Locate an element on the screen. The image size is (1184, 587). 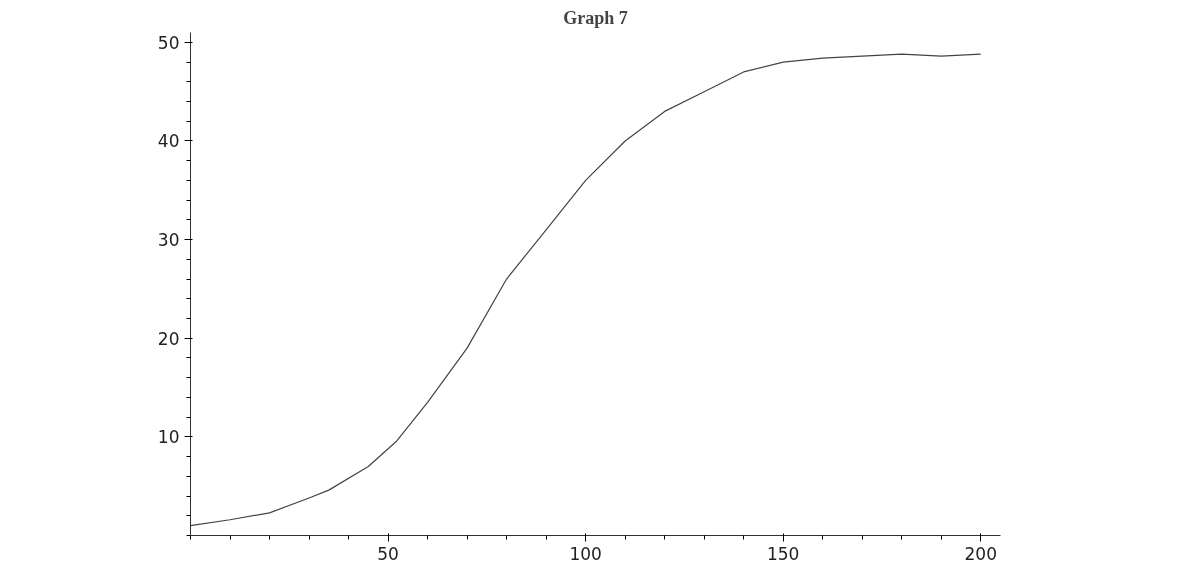
y-tick-label: 40 is located at coordinates (168, 141).